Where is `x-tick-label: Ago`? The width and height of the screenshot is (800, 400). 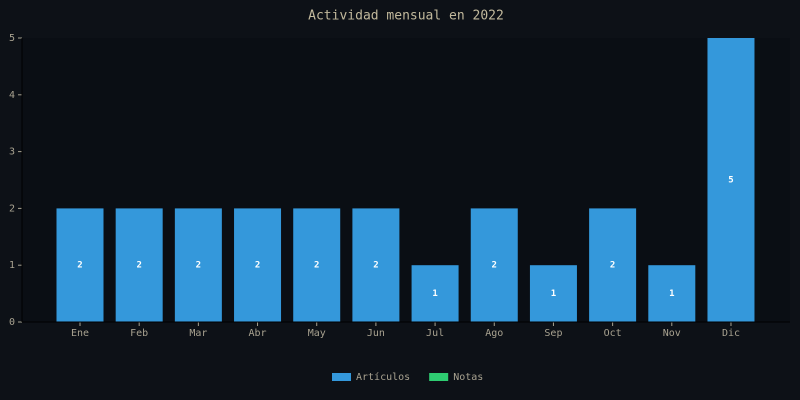
x-tick-label: Ago is located at coordinates (494, 333).